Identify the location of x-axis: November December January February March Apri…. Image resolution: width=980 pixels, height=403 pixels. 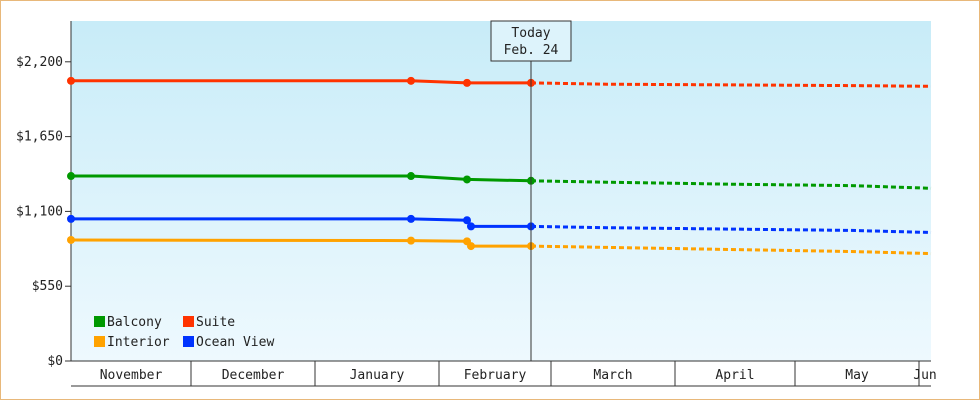
(504, 373).